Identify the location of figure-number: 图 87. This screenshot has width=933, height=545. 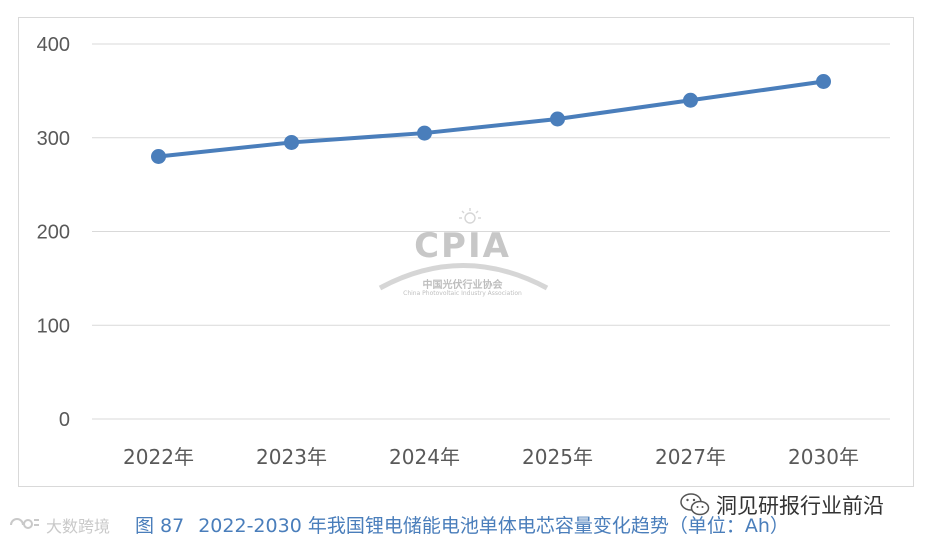
(160, 526).